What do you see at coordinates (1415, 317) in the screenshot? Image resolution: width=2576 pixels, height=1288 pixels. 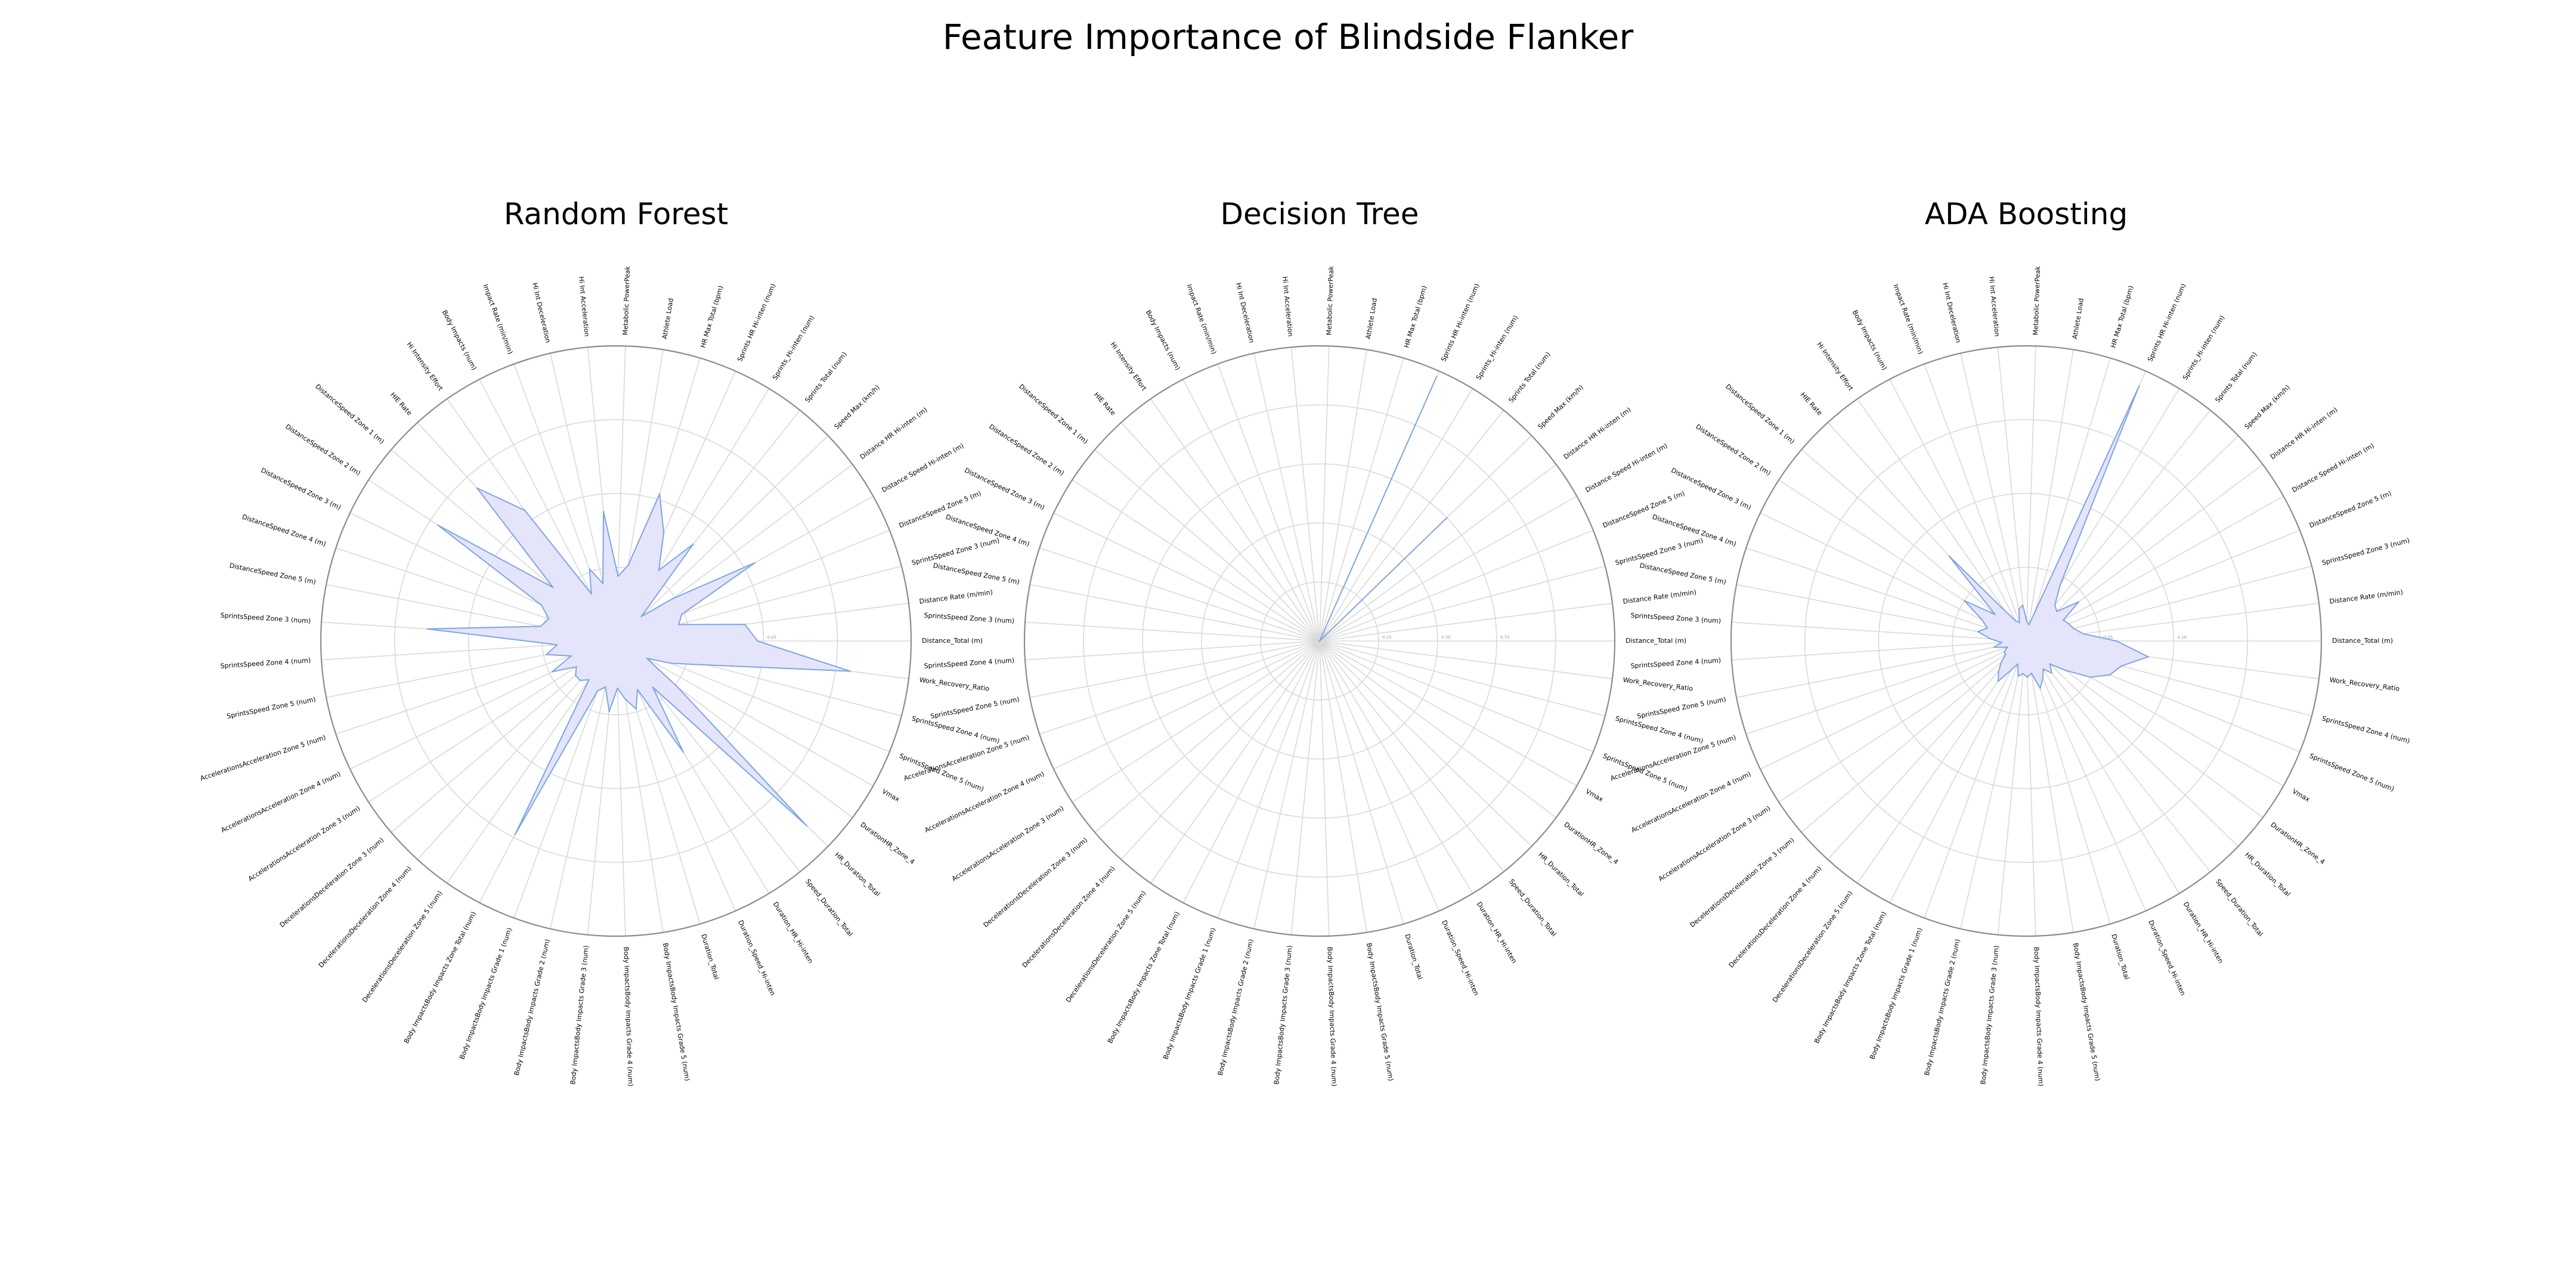 I see `feature-label: HR Max Total (bpm)` at bounding box center [1415, 317].